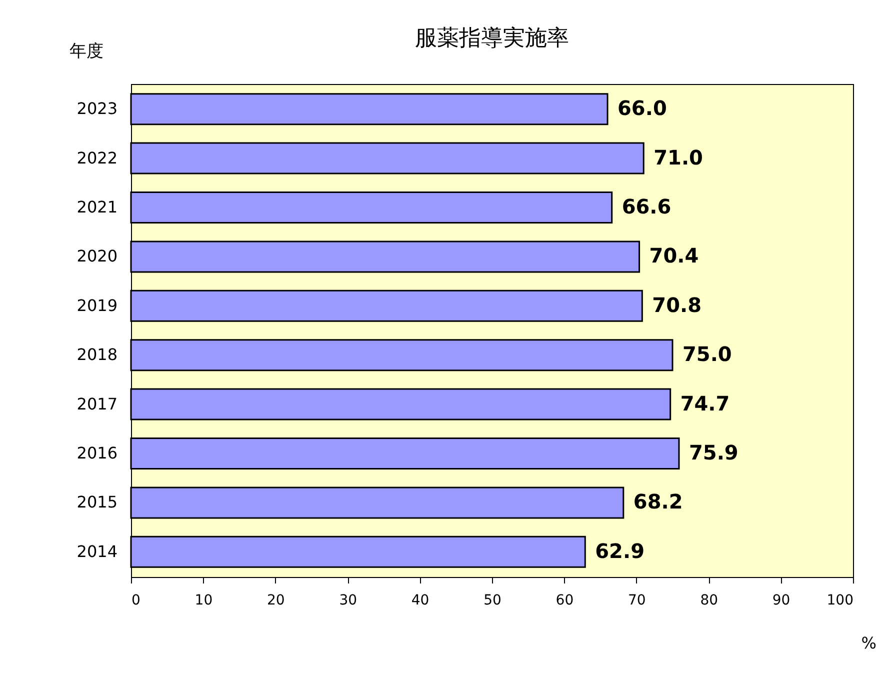  I want to click on x-tick-label: 30, so click(348, 600).